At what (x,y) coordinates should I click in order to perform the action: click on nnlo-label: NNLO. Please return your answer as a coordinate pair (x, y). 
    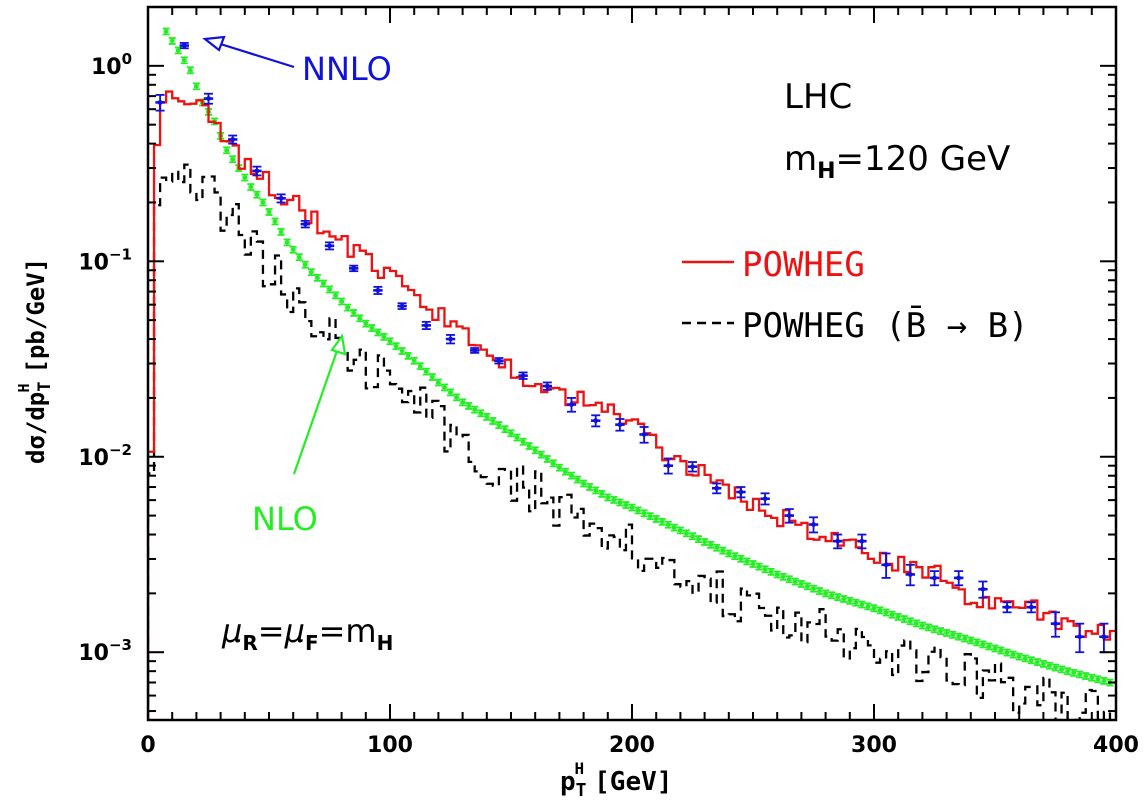
    Looking at the image, I should click on (347, 69).